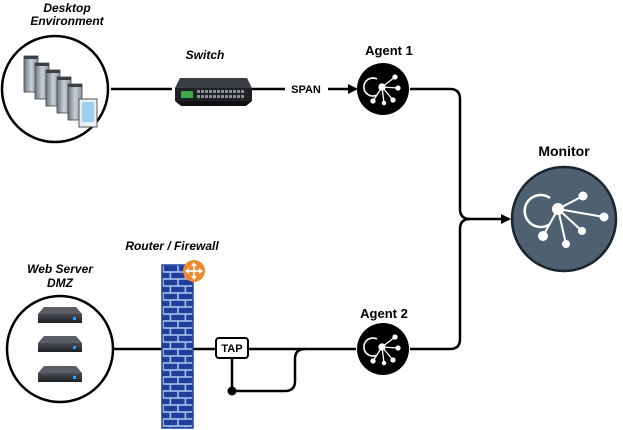 This screenshot has height=430, width=623. Describe the element at coordinates (213, 77) in the screenshot. I see `switch-node: Switch` at that location.